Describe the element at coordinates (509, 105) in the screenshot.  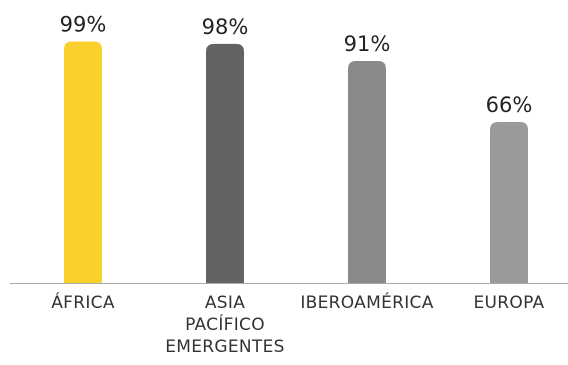
I see `bar-value-label-4: 66%` at that location.